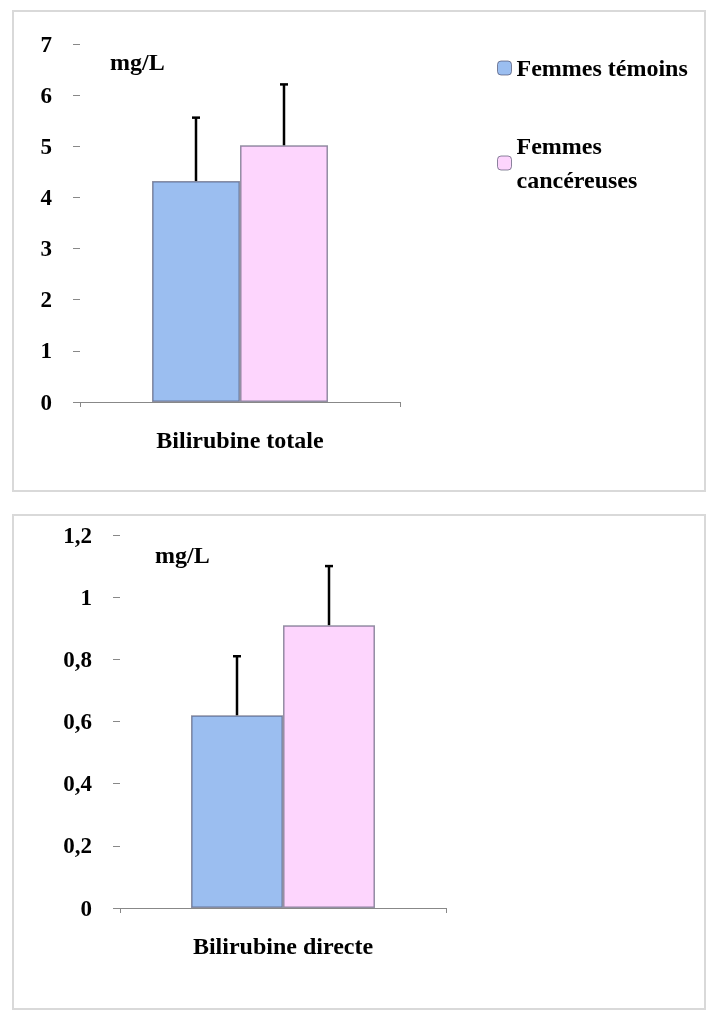 This screenshot has height=1018, width=710. What do you see at coordinates (283, 946) in the screenshot?
I see `x-tick-label: Bilirubine directe` at bounding box center [283, 946].